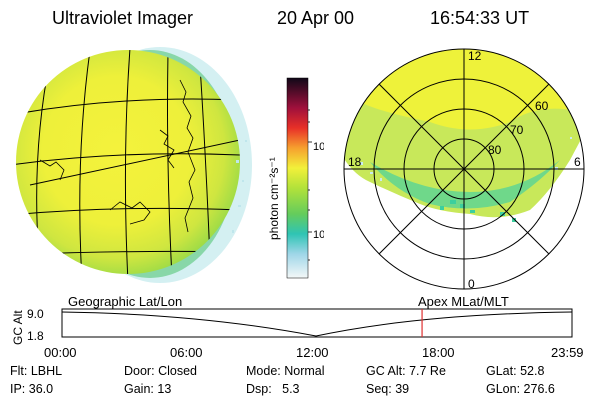 The image size is (600, 400). What do you see at coordinates (186, 352) in the screenshot?
I see `timeline-xtick-0600: 06:00` at bounding box center [186, 352].